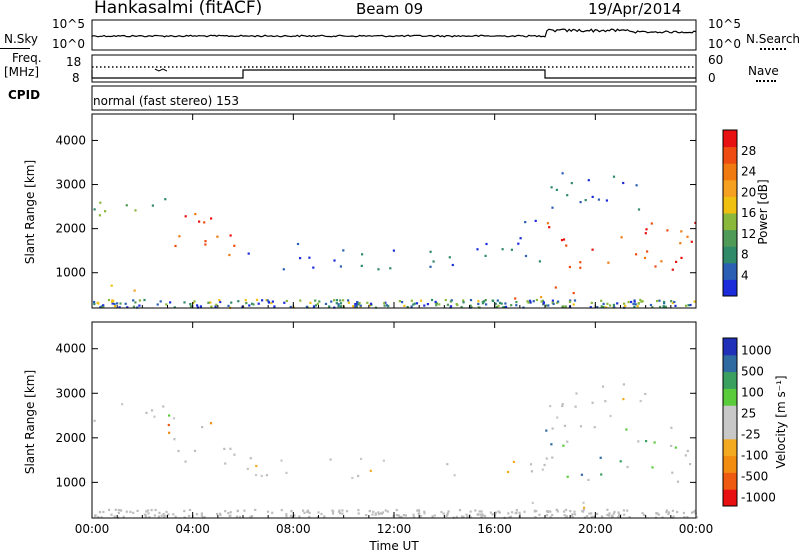 Image resolution: width=800 pixels, height=554 pixels. Describe the element at coordinates (70, 140) in the screenshot. I see `power-ytick-label: 4000` at that location.